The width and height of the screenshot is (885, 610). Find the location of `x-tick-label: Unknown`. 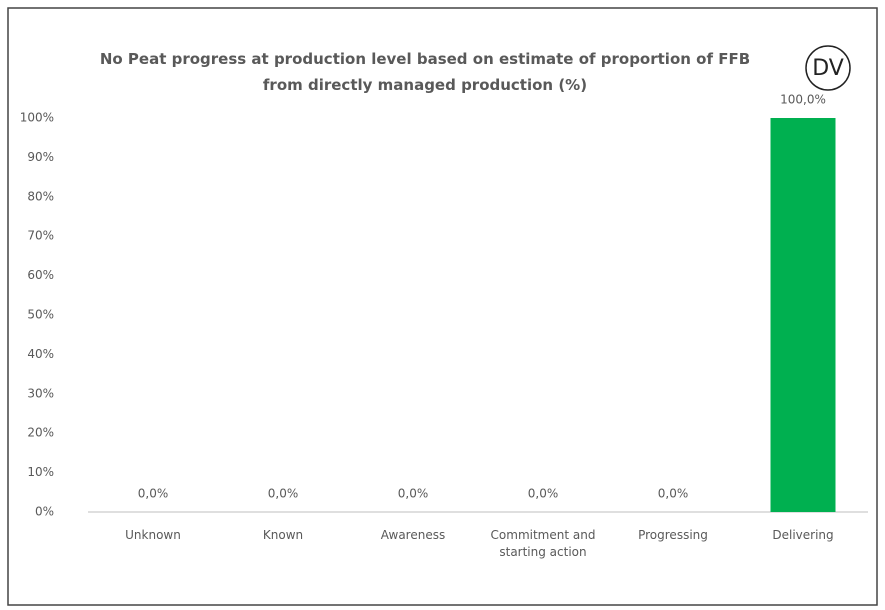

x-tick-label: Unknown is located at coordinates (153, 535).